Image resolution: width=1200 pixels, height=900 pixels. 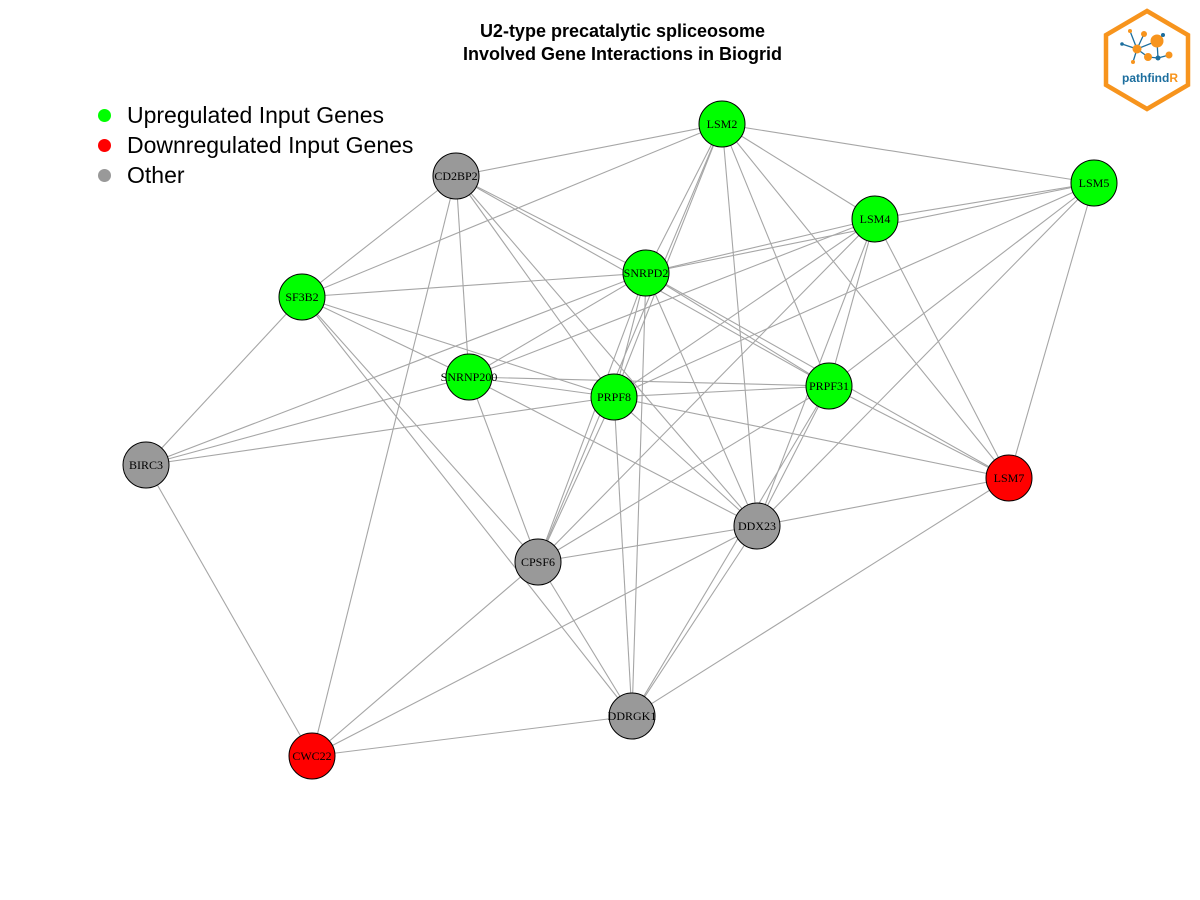 I want to click on logo-network-nodes, so click(x=1150, y=46).